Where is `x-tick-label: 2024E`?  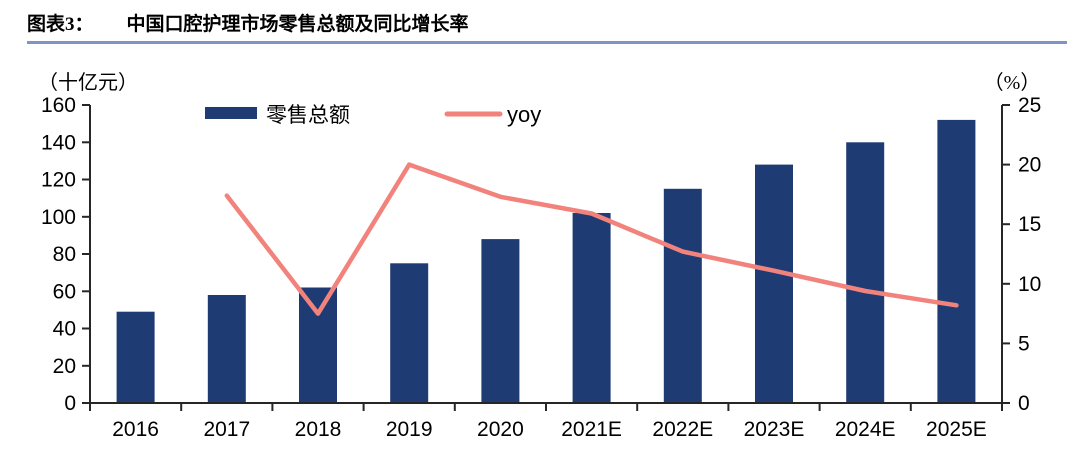 x-tick-label: 2024E is located at coordinates (865, 429).